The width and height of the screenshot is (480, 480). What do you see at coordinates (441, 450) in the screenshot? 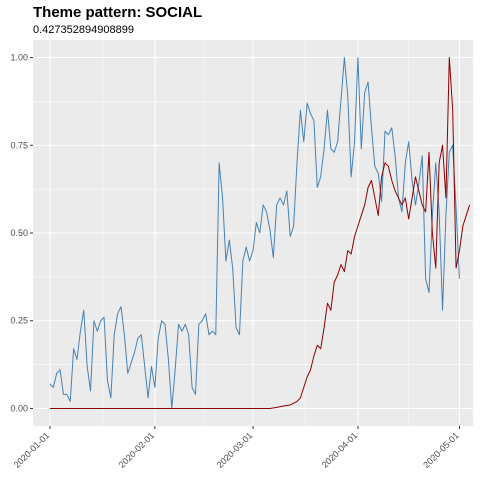
I see `x-tick-label: 2020-05-01` at bounding box center [441, 450].